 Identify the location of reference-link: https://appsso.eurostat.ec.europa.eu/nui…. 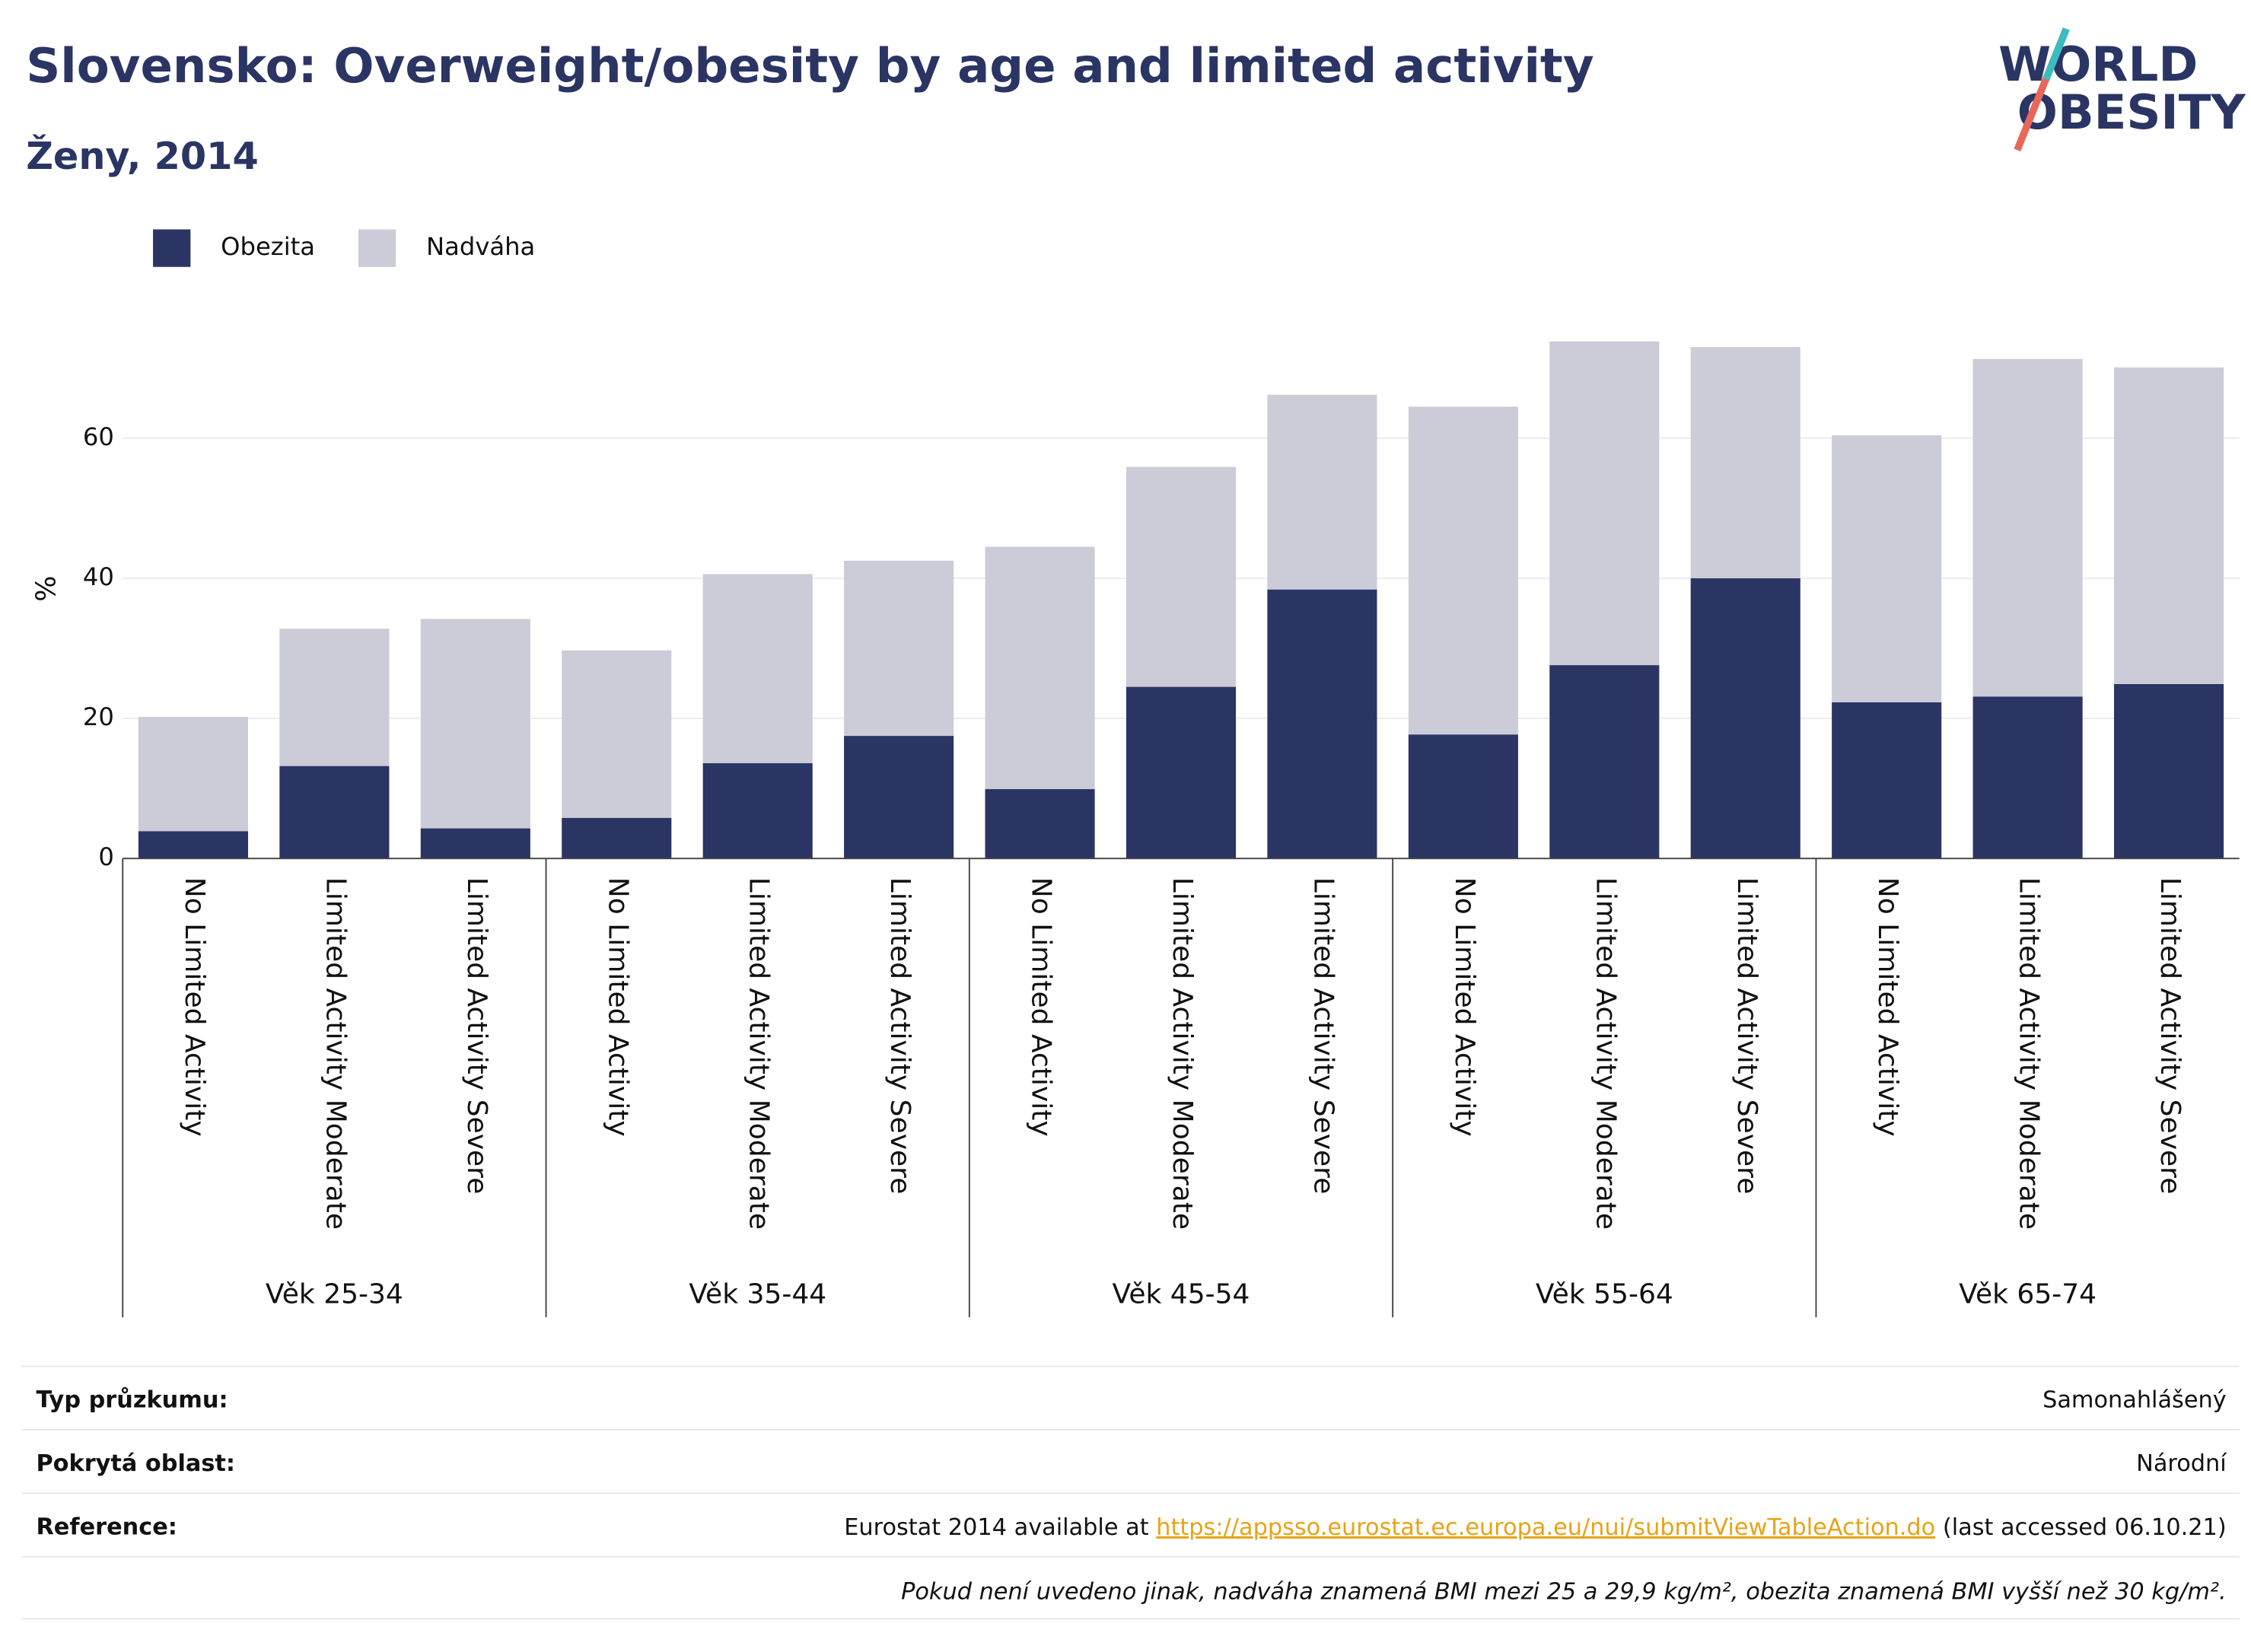
(1545, 1527).